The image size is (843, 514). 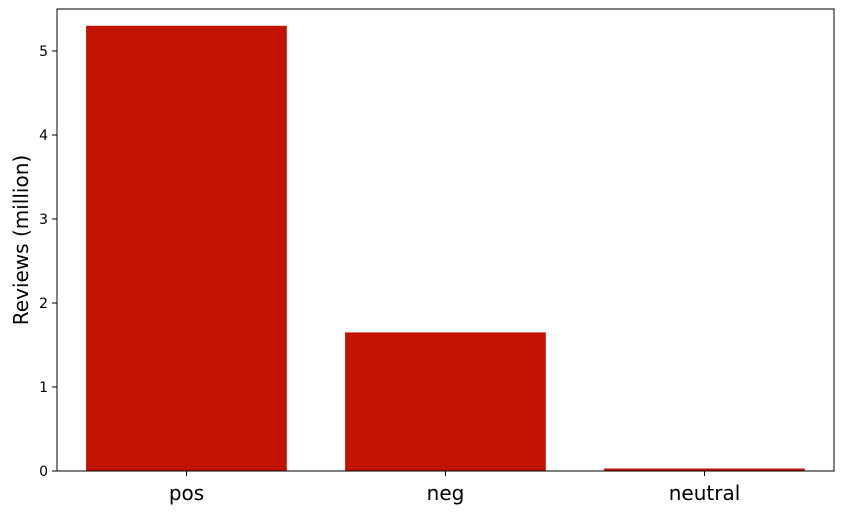 What do you see at coordinates (704, 469) in the screenshot?
I see `bar-neutral` at bounding box center [704, 469].